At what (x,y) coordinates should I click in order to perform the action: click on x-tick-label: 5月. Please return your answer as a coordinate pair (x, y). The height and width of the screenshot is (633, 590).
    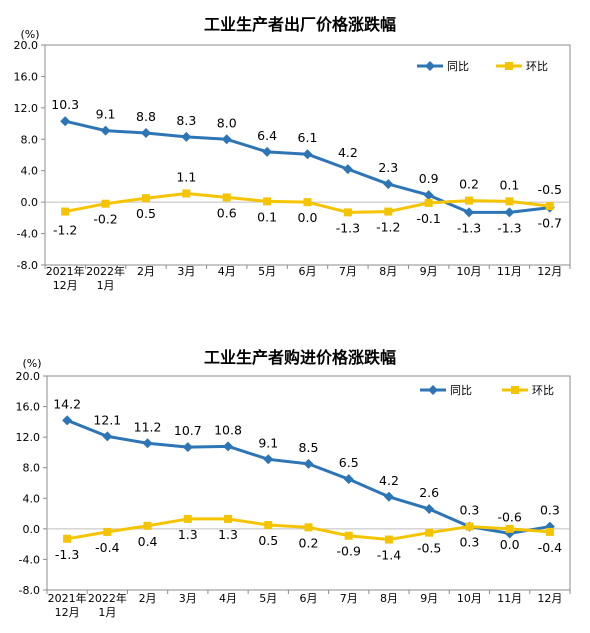
    Looking at the image, I should click on (267, 271).